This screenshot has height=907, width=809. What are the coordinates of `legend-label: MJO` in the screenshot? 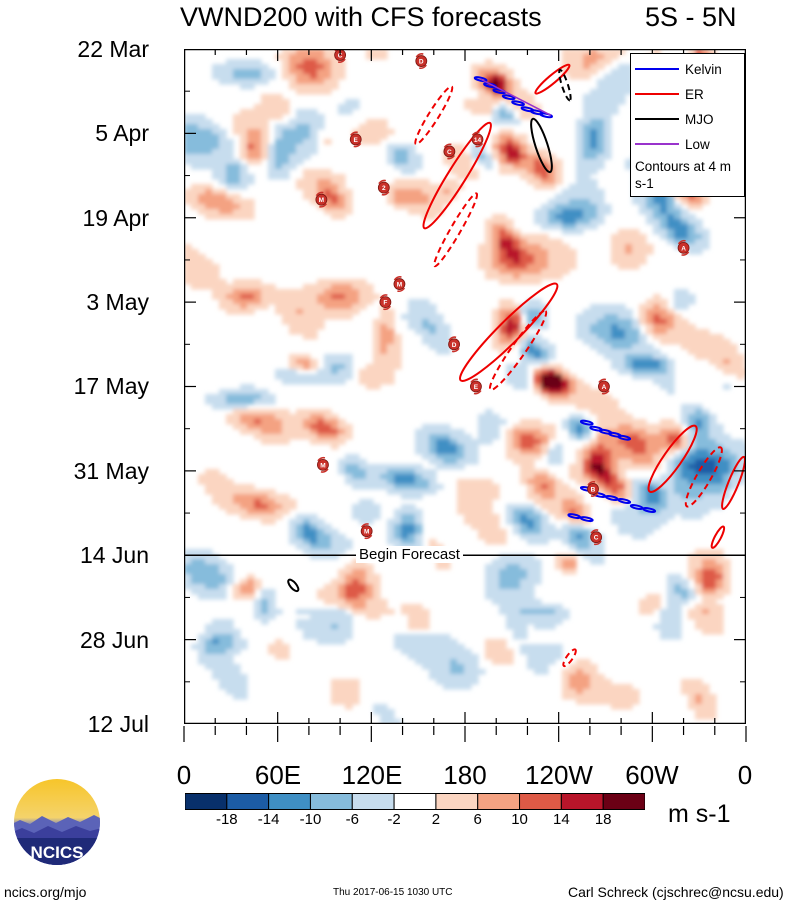 It's located at (699, 119).